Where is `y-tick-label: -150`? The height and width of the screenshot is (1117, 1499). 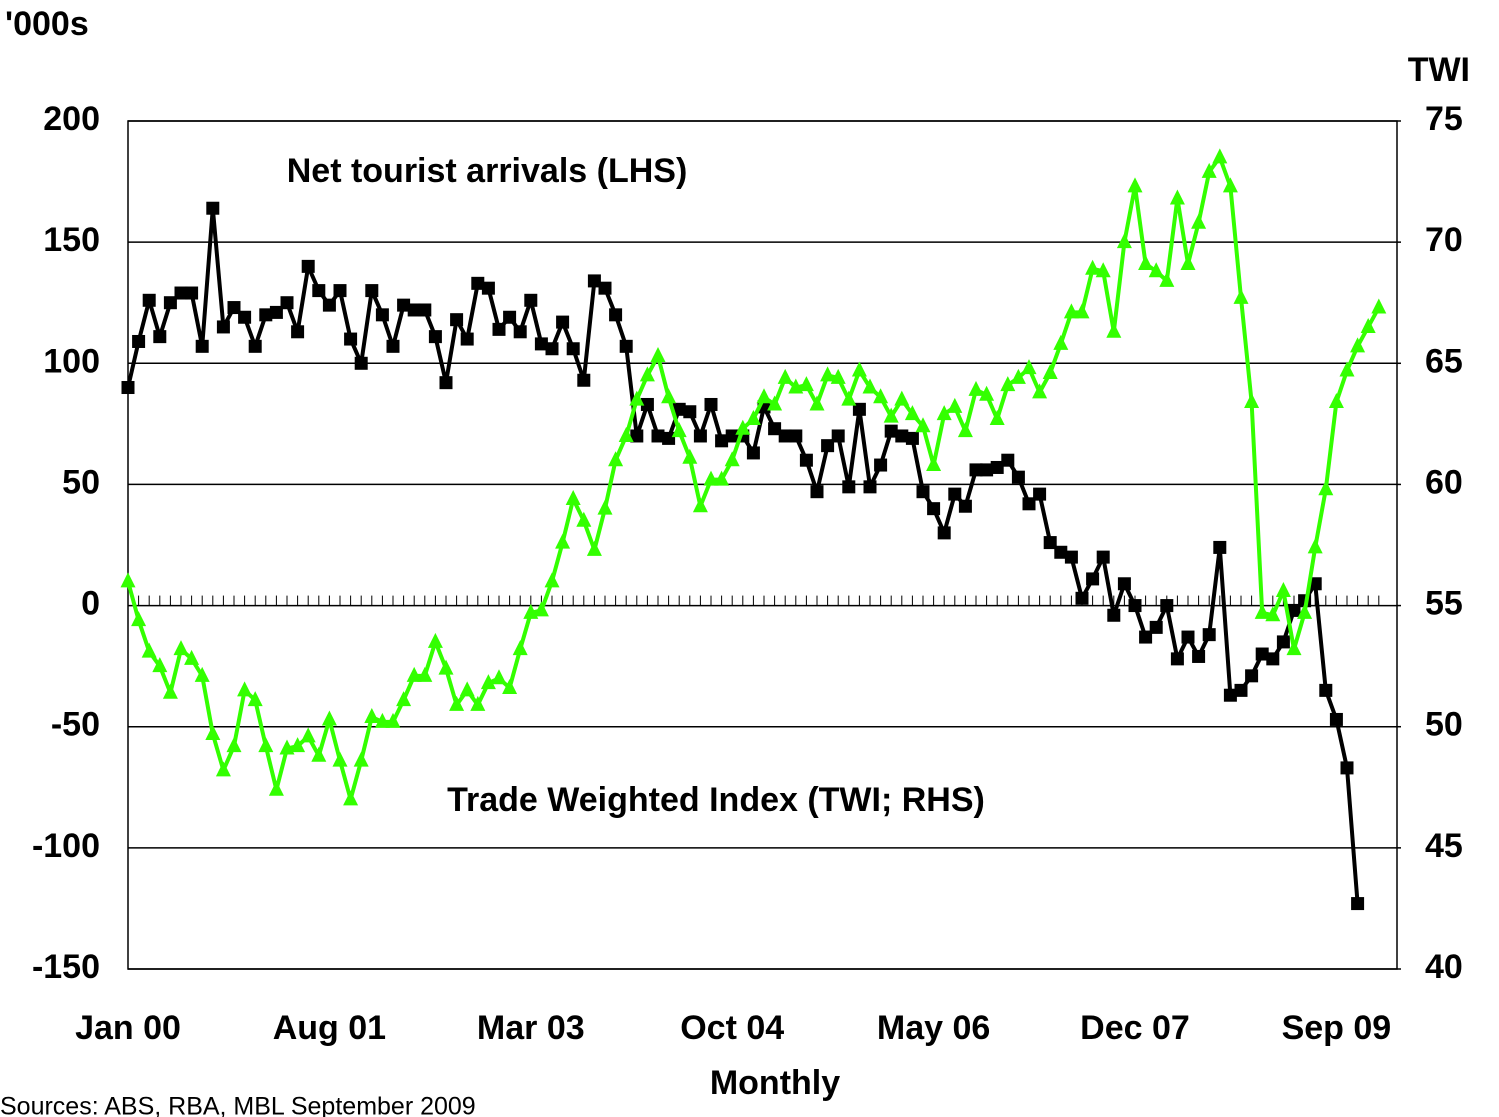 y-tick-label: -150 is located at coordinates (66, 967).